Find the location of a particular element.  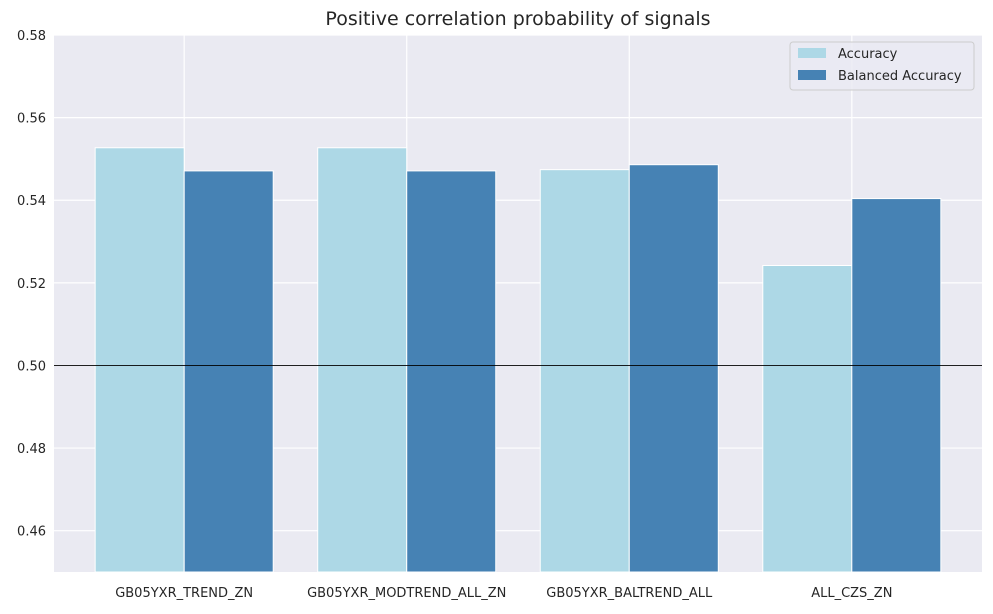

legend-box is located at coordinates (882, 66).